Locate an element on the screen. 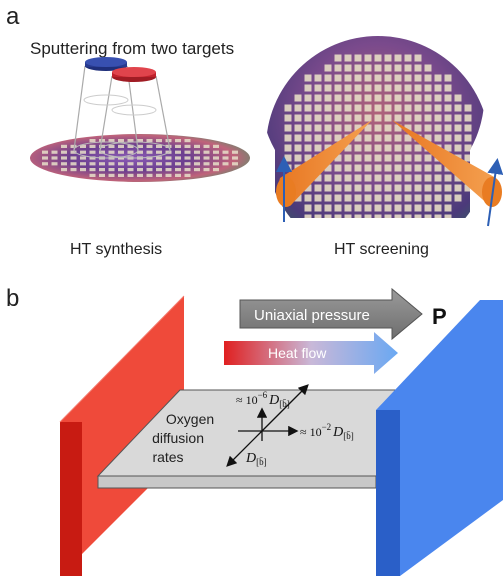  pressure-arrow: Uniaxial pressure is located at coordinates (331, 314).